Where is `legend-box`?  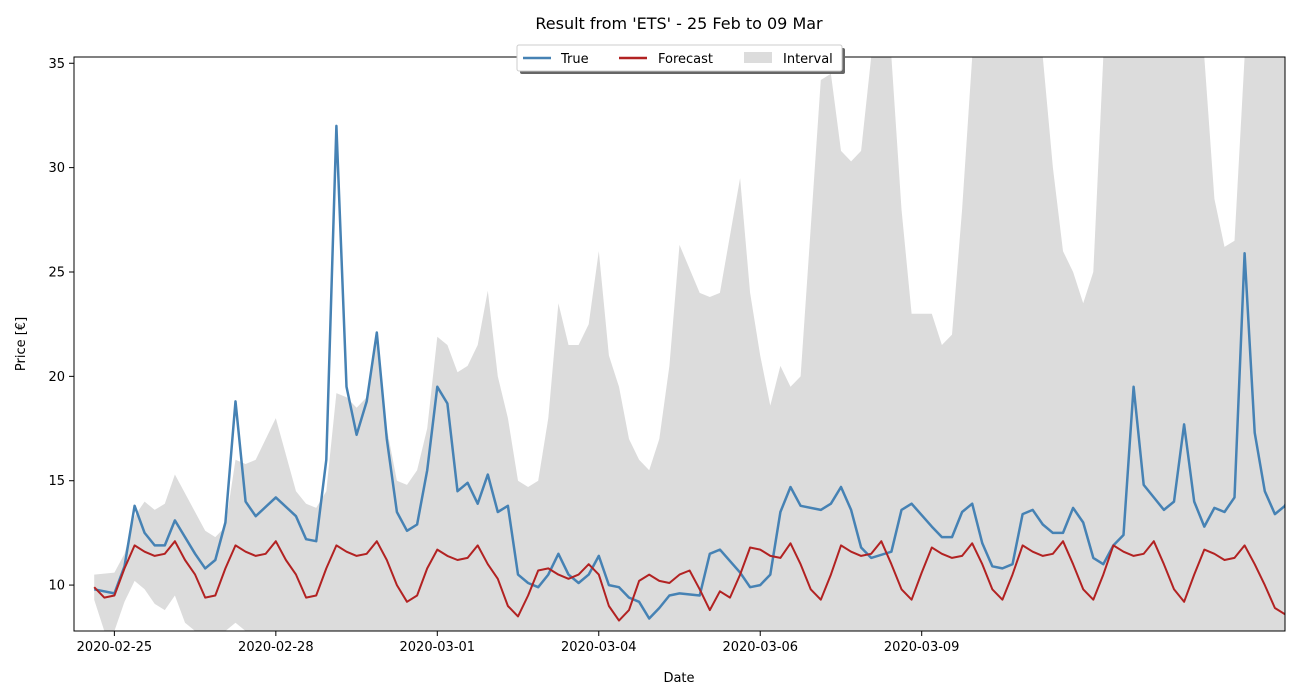
legend-box is located at coordinates (679, 58).